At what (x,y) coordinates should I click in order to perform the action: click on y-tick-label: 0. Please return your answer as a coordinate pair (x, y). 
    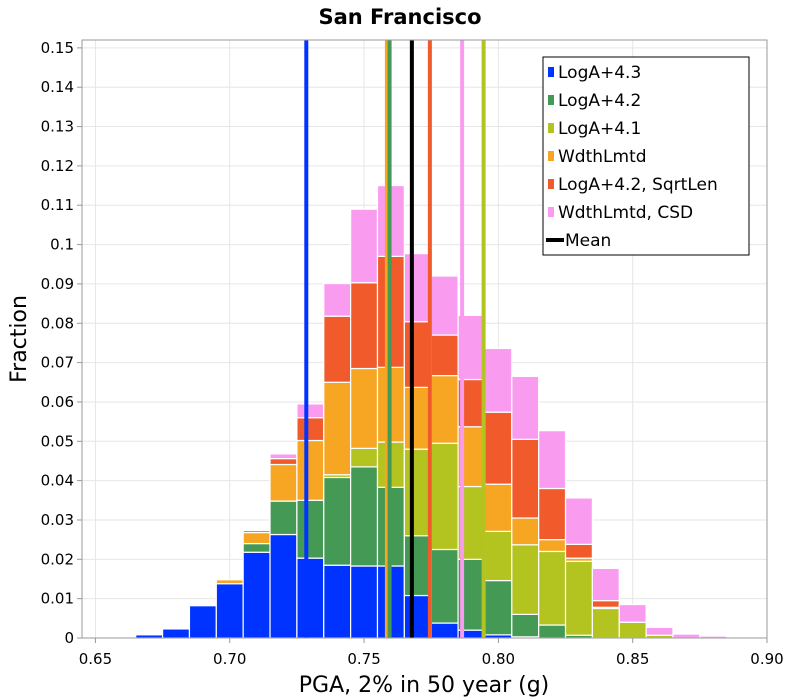
    Looking at the image, I should click on (69, 638).